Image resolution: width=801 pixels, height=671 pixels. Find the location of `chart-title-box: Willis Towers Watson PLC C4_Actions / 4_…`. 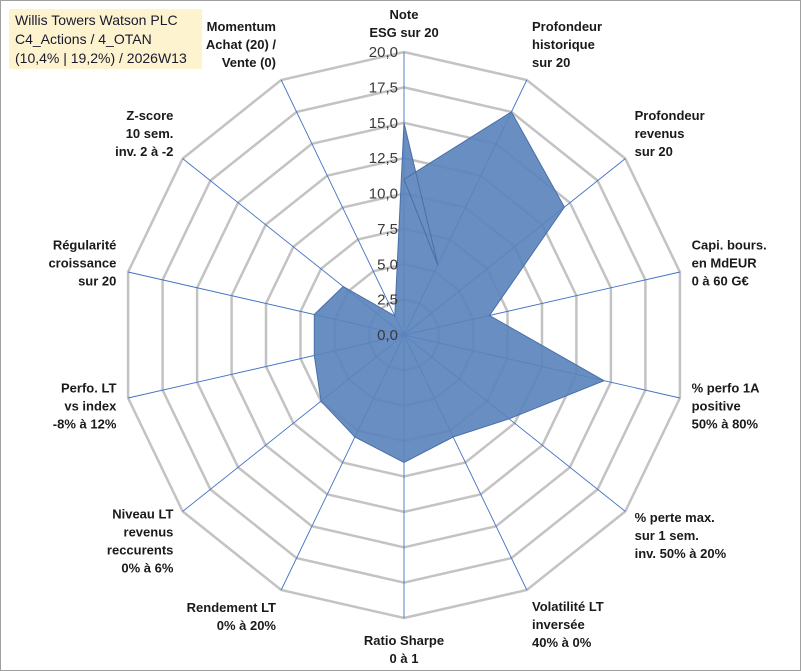

chart-title-box: Willis Towers Watson PLC C4_Actions / 4_… is located at coordinates (105, 39).